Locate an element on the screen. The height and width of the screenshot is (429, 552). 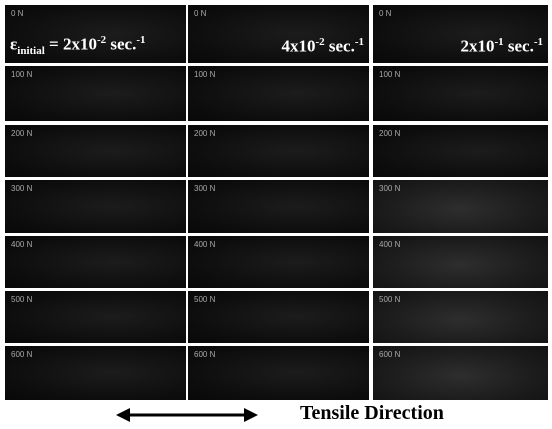
rate-subscript: initial is located at coordinates (31, 51).